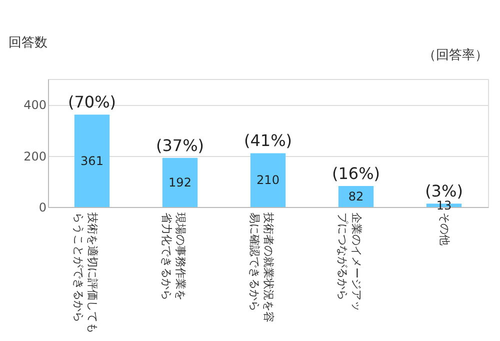 The height and width of the screenshot is (341, 500). What do you see at coordinates (444, 191) in the screenshot?
I see `annotation: (3%)` at bounding box center [444, 191].